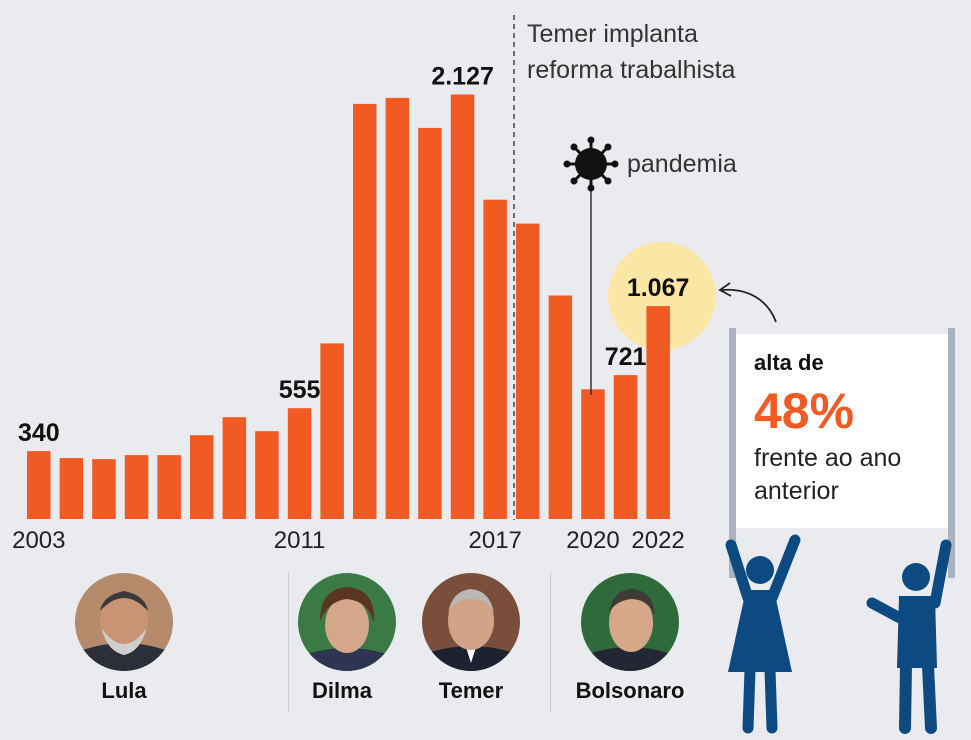 The image size is (971, 740). Describe the element at coordinates (626, 357) in the screenshot. I see `value-label-2021: 721` at that location.